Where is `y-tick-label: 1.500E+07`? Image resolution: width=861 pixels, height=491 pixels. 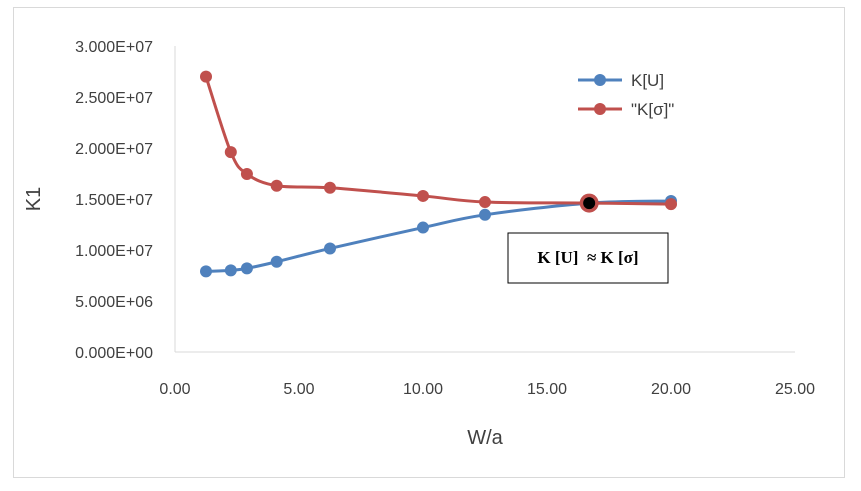
y-tick-label: 1.500E+07 is located at coordinates (114, 200).